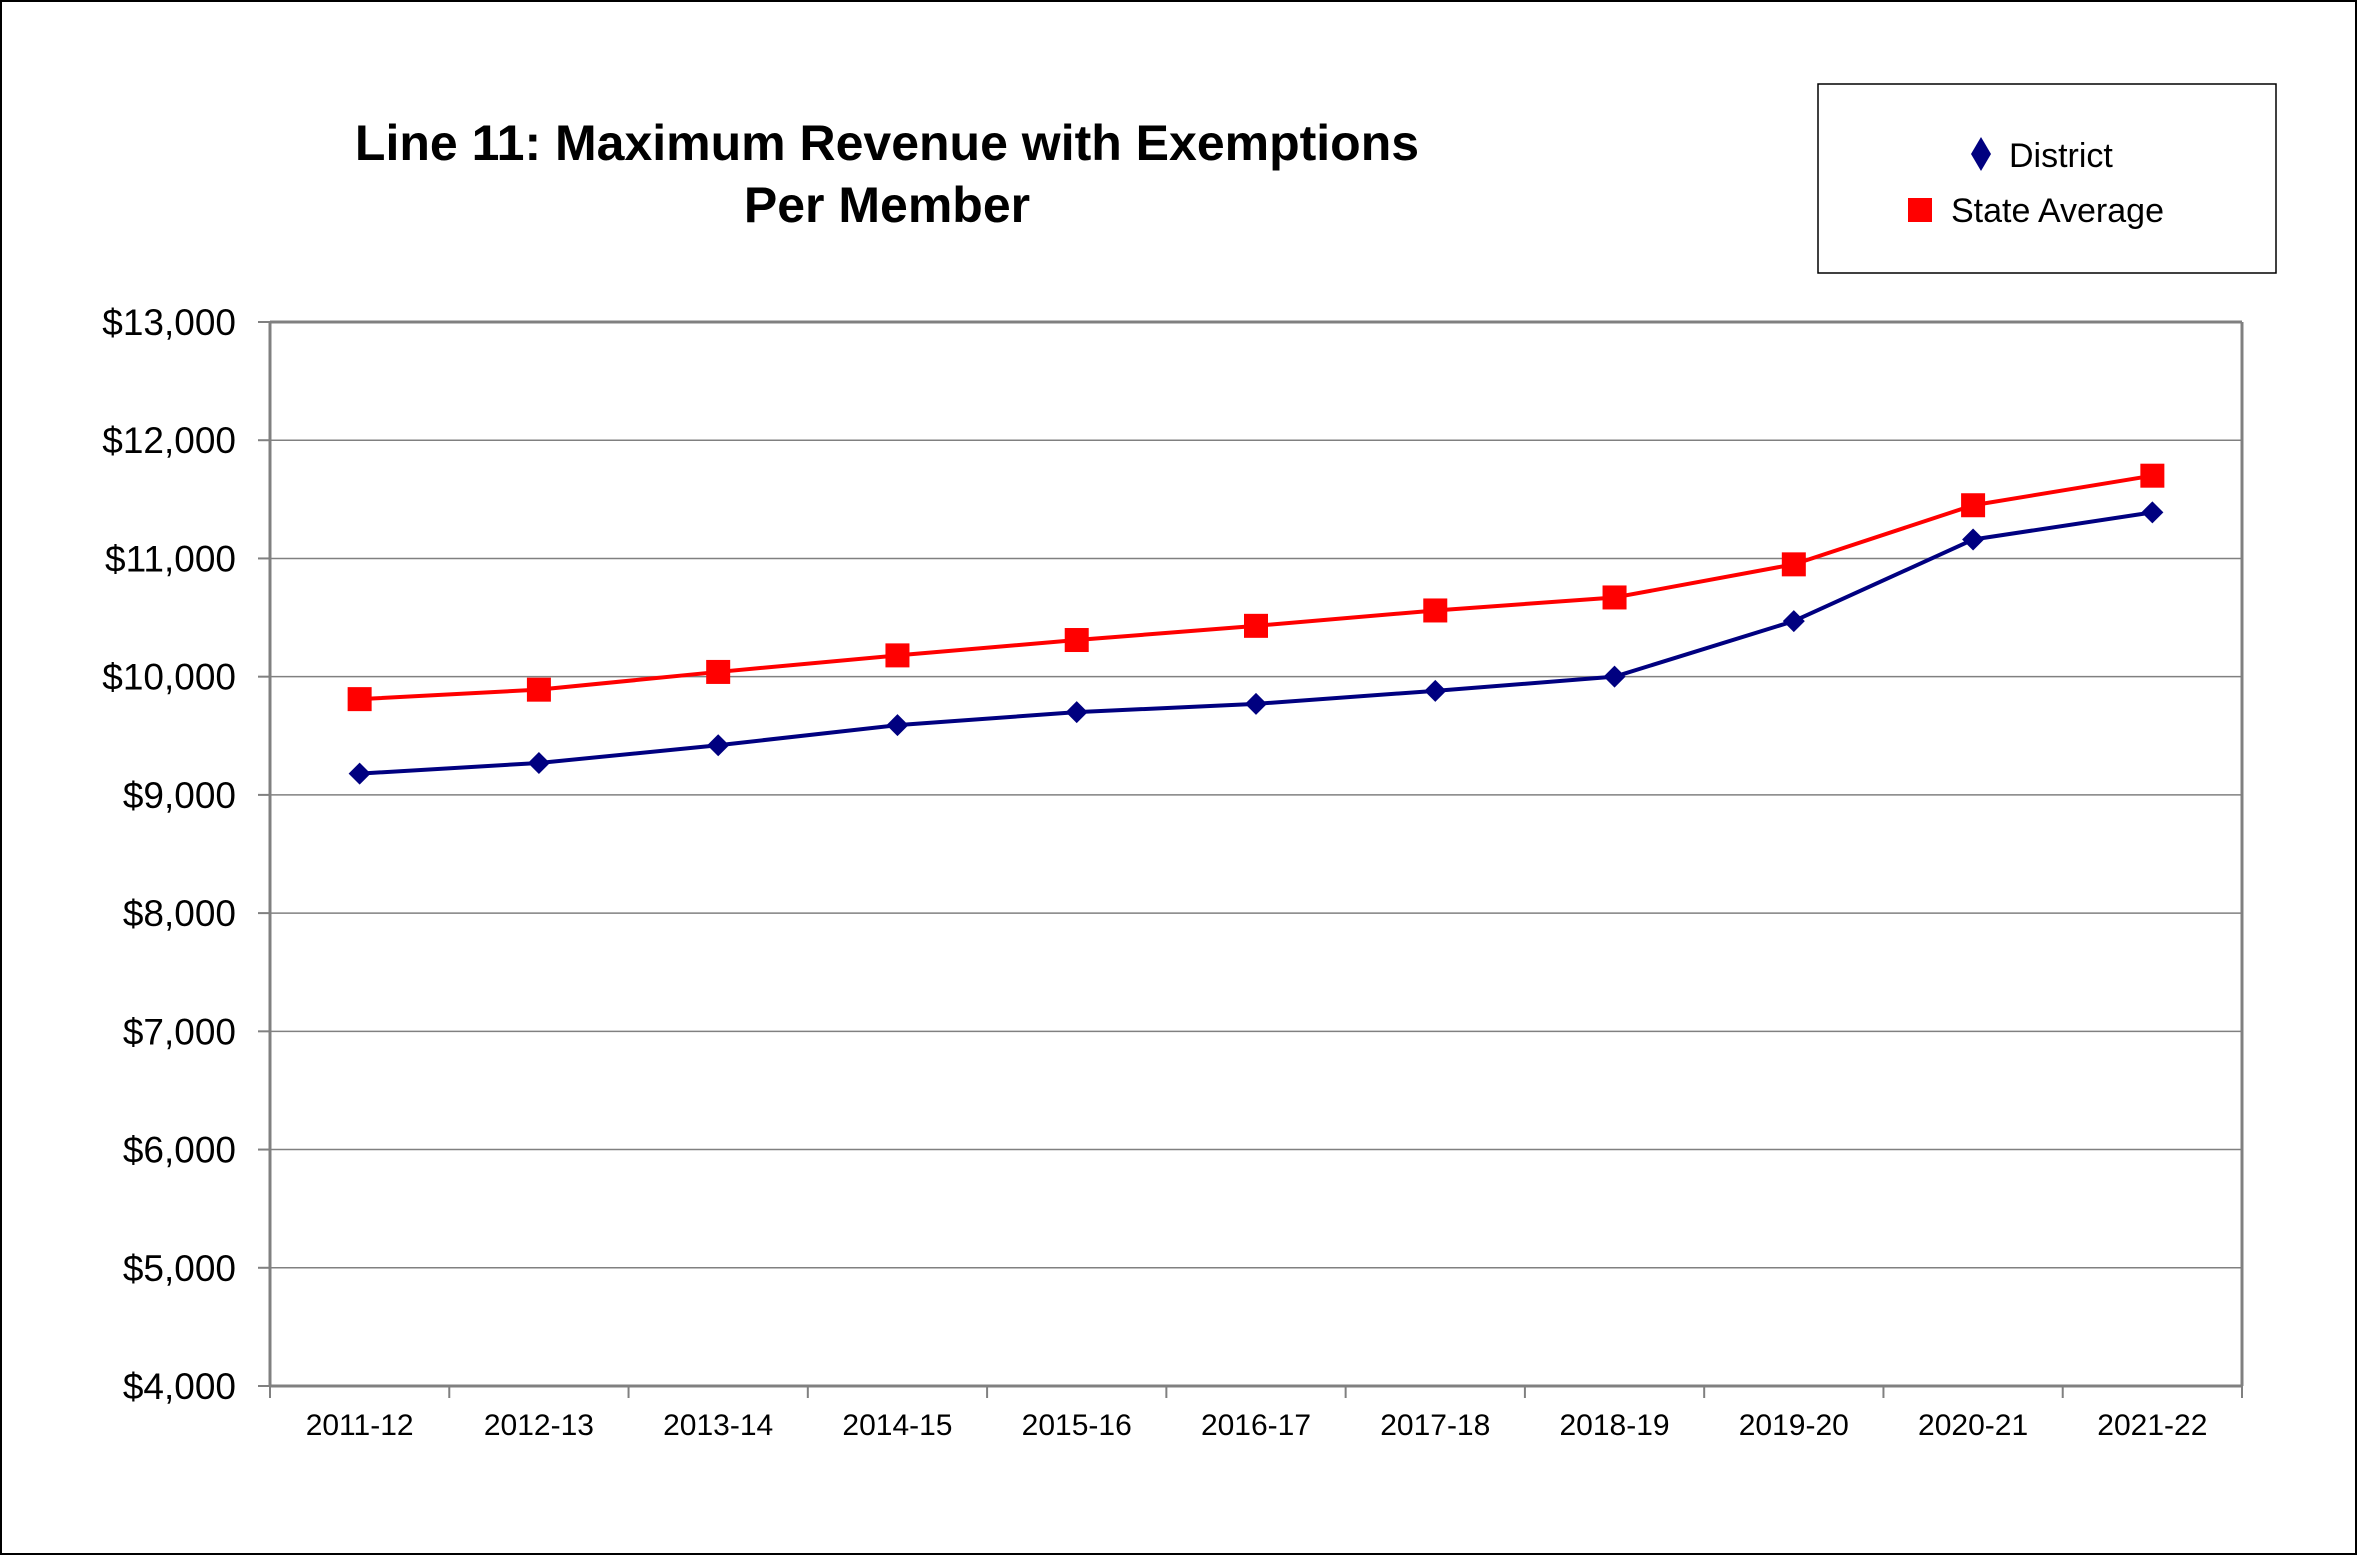 The image size is (2357, 1555). What do you see at coordinates (2057, 211) in the screenshot?
I see `legend-label-state-average: State Average` at bounding box center [2057, 211].